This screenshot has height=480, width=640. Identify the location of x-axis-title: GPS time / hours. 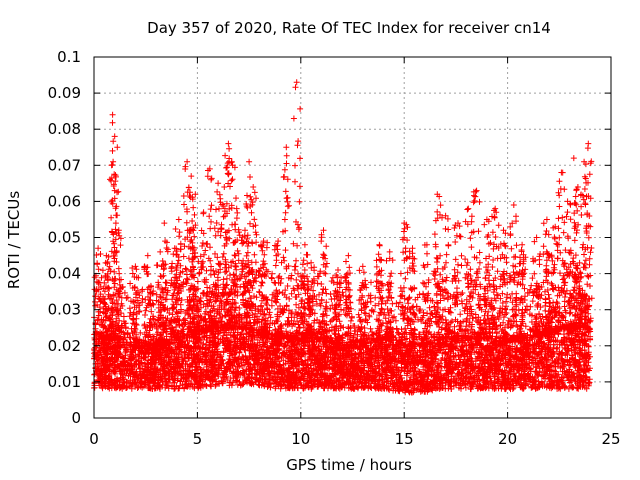
(349, 465).